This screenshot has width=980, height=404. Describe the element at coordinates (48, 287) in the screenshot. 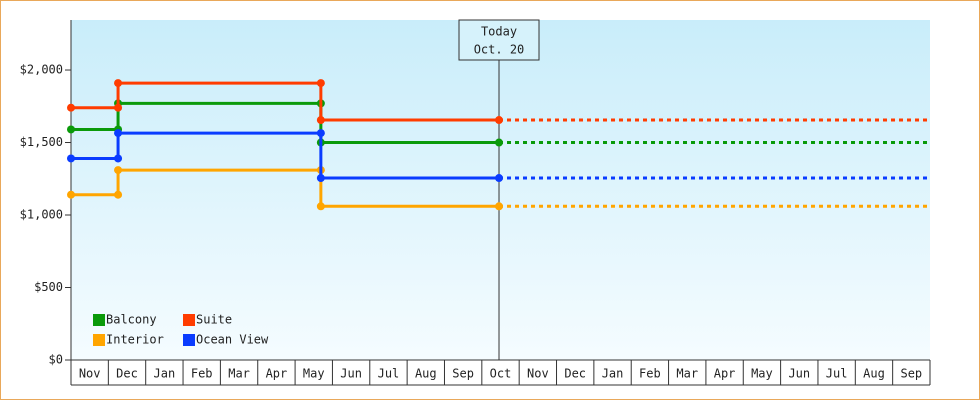

I see `y-tick-label: $500` at that location.